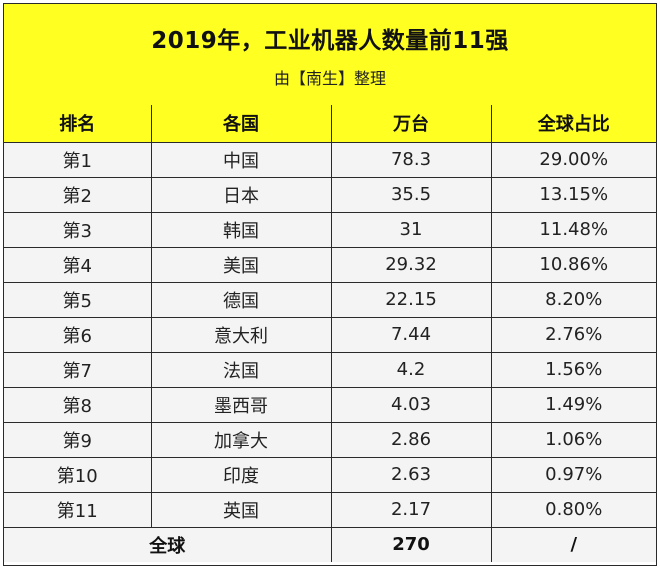 The image size is (660, 569). What do you see at coordinates (241, 439) in the screenshot?
I see `cell-country: 加拿大` at bounding box center [241, 439].